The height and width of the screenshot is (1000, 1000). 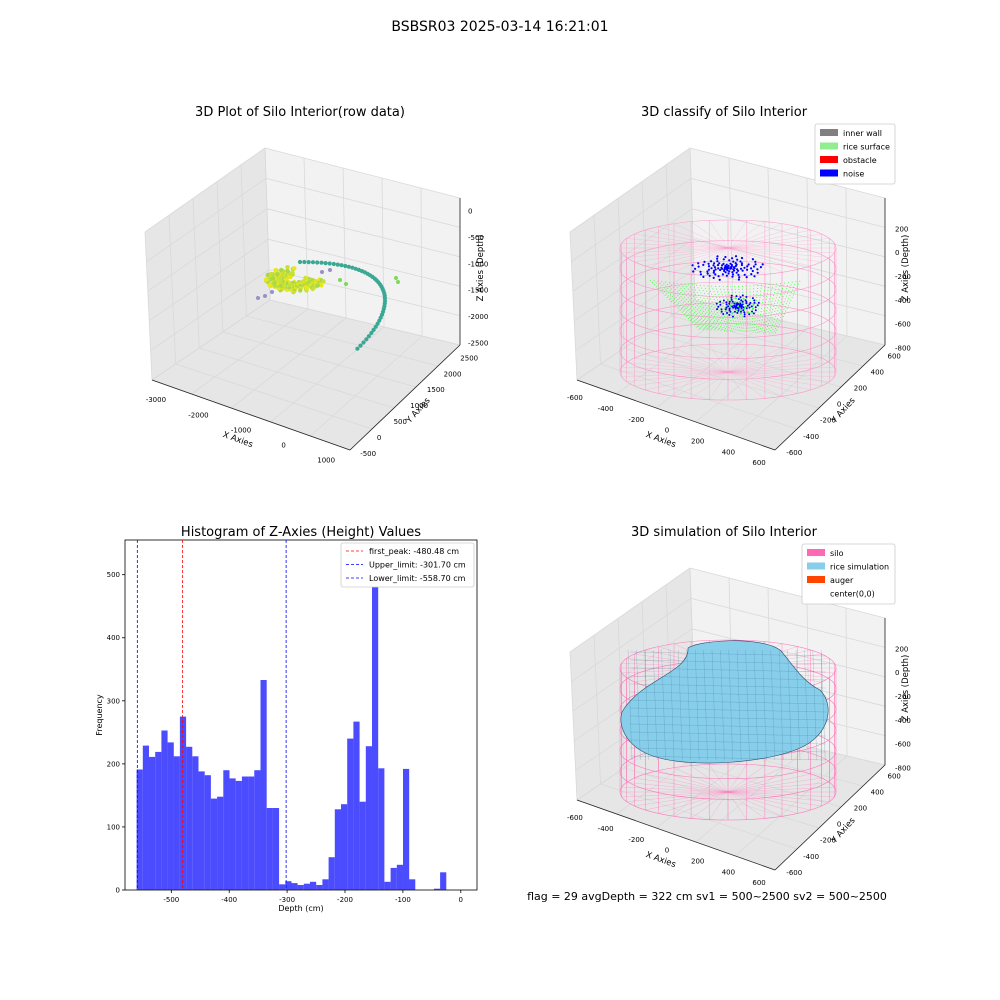 I want to click on z-tick-label: 0, so click(x=470, y=211).